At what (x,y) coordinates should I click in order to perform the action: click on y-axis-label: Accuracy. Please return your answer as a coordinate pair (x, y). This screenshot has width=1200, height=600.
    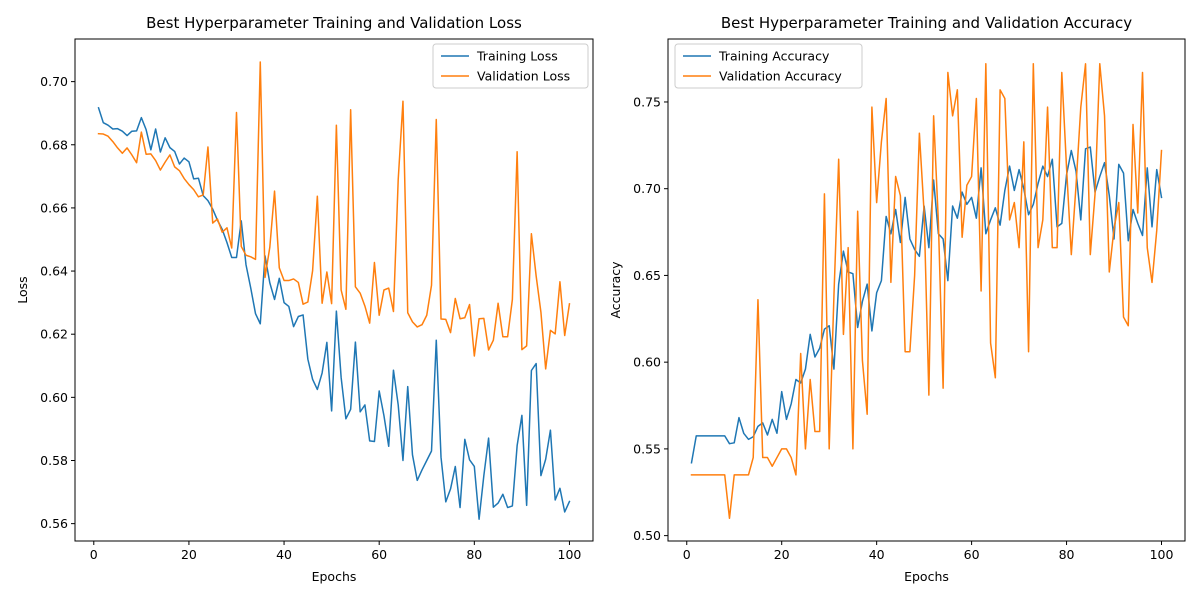
    Looking at the image, I should click on (615, 290).